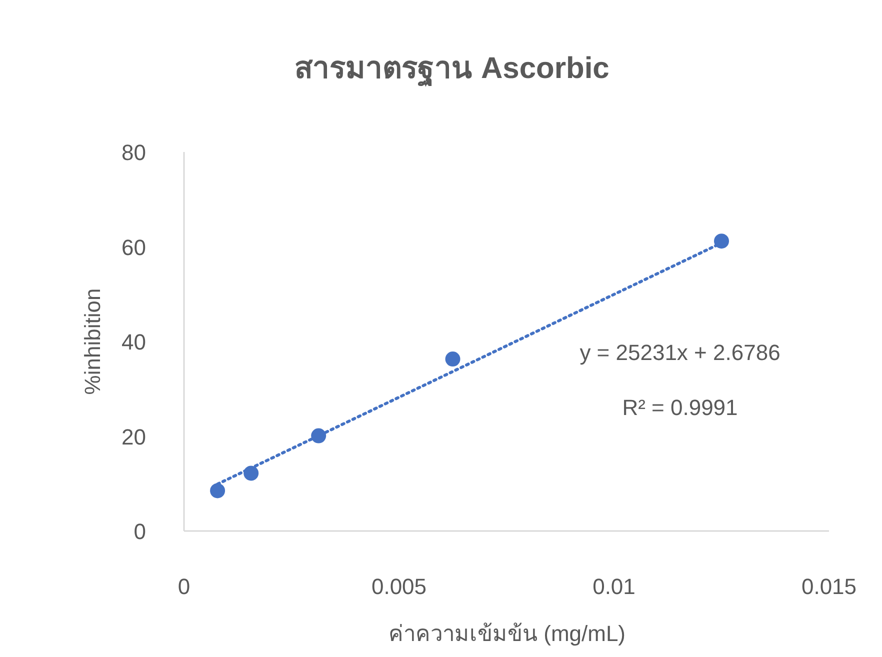  Describe the element at coordinates (140, 531) in the screenshot. I see `y-tick-label: 0` at that location.